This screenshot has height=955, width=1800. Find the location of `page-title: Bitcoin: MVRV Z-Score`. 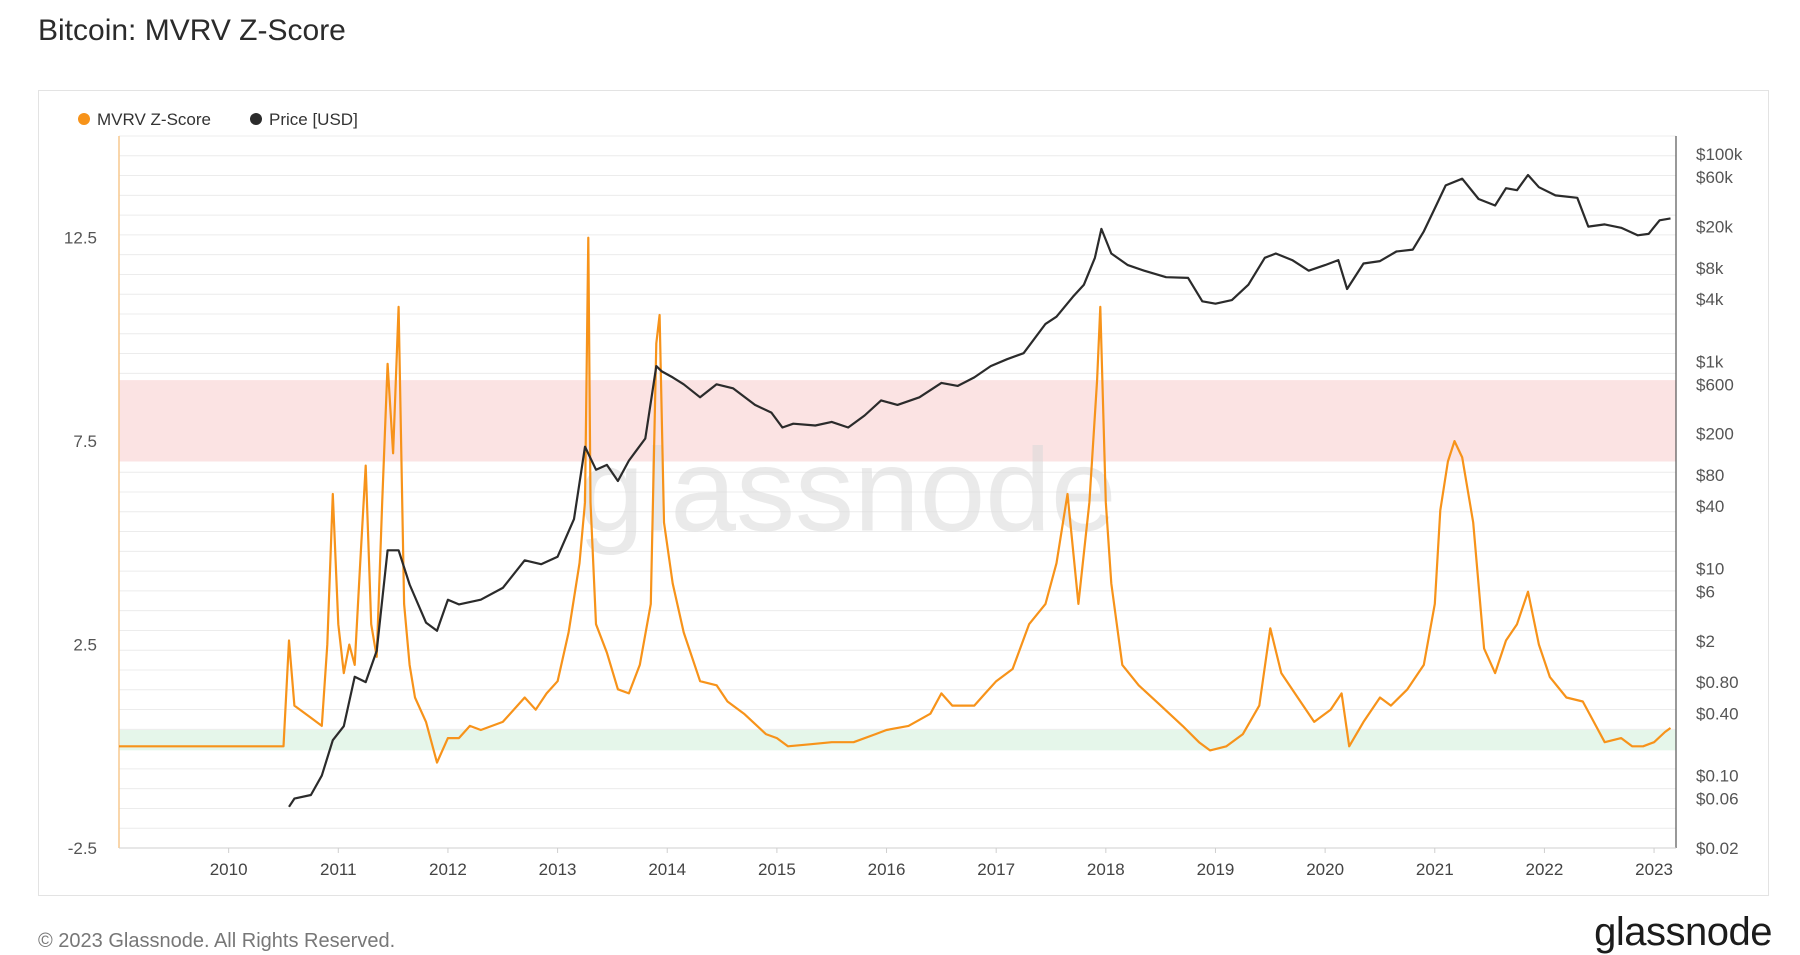

page-title: Bitcoin: MVRV Z-Score is located at coordinates (192, 30).